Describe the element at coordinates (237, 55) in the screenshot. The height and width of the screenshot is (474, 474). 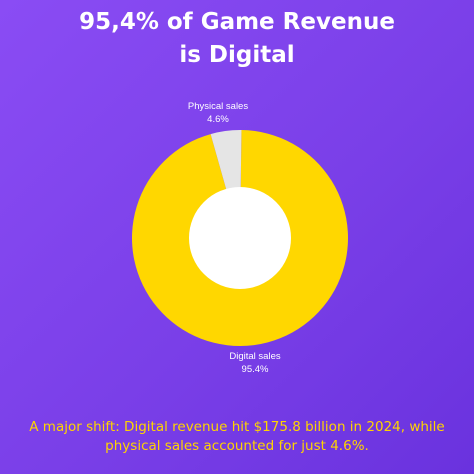
I see `title-line-2: is Digital` at that location.